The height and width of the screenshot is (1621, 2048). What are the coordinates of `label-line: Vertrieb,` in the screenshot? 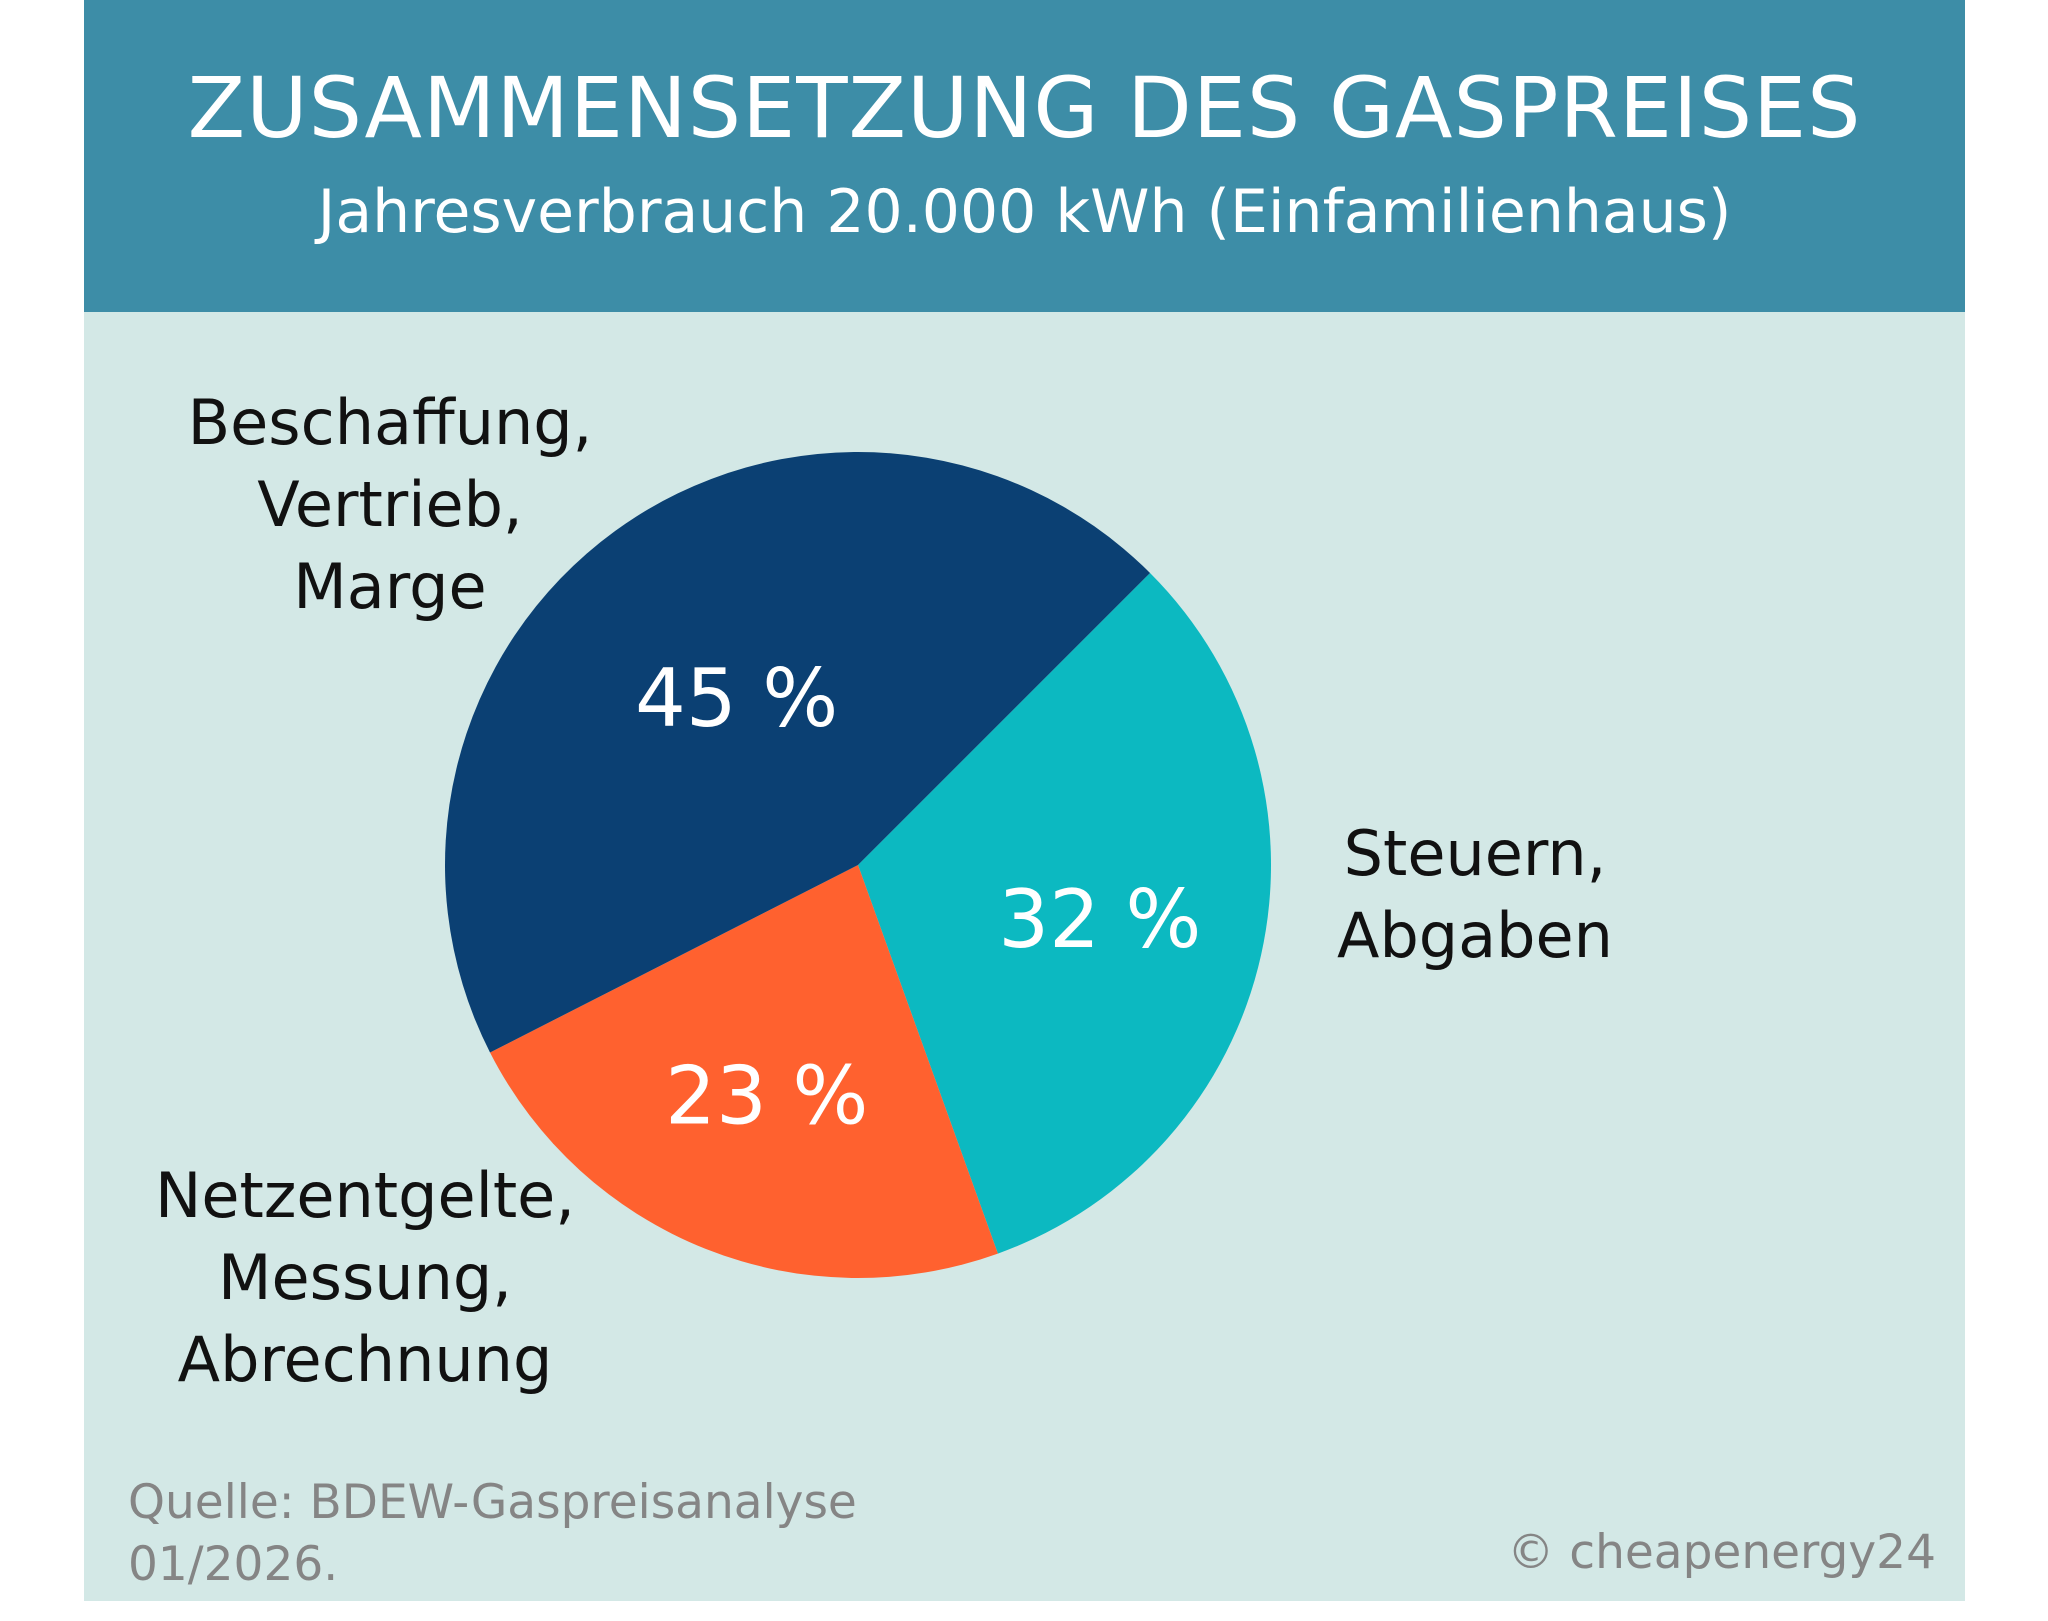 It's located at (390, 504).